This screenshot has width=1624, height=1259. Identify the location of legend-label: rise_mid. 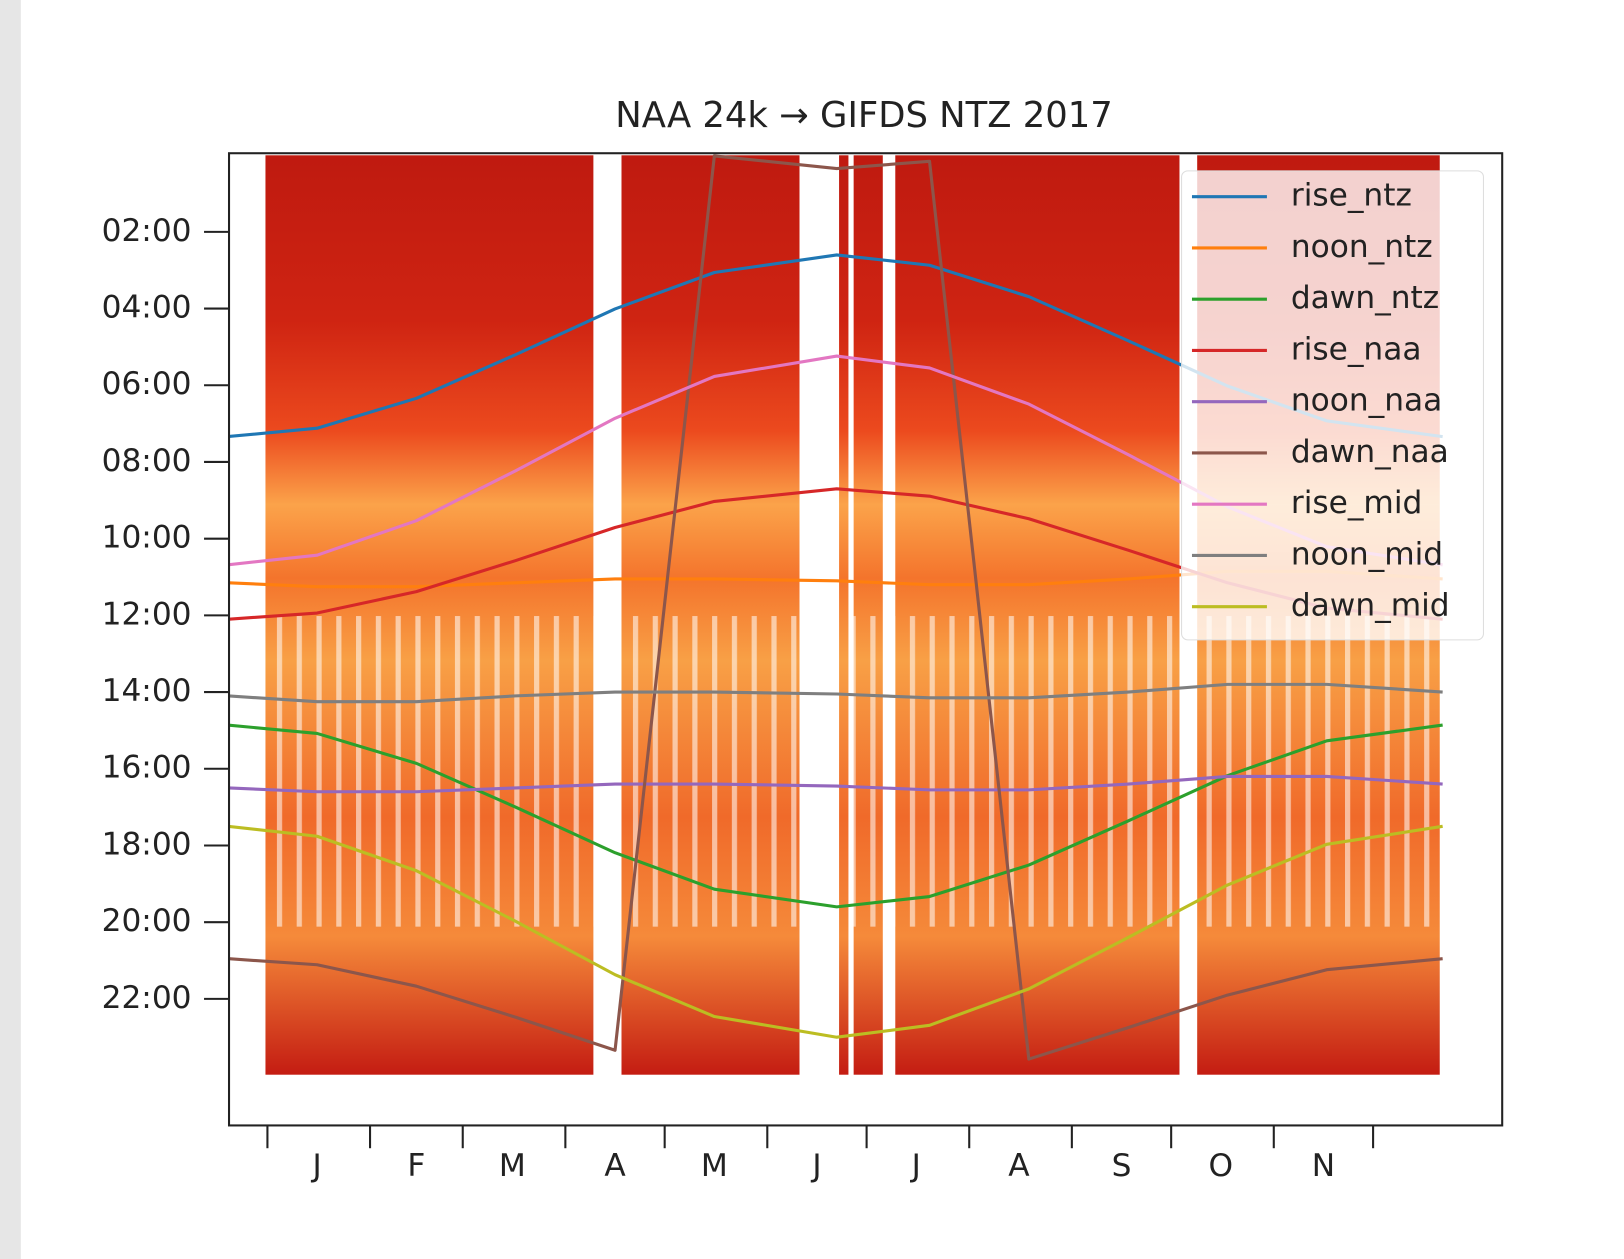
(1356, 503).